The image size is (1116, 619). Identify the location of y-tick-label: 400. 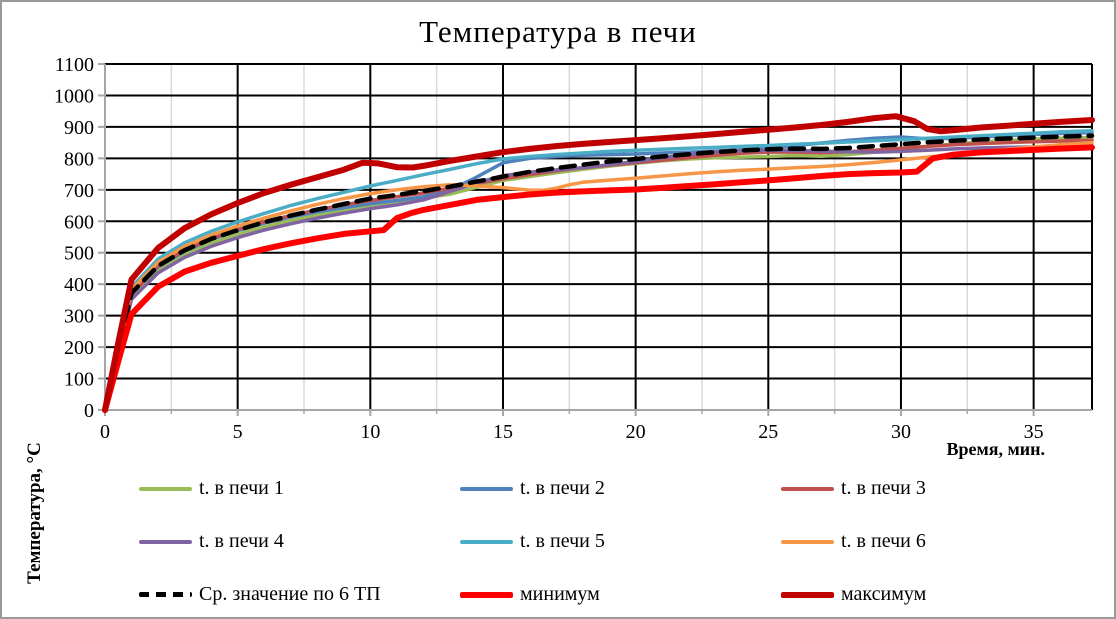
(79, 285).